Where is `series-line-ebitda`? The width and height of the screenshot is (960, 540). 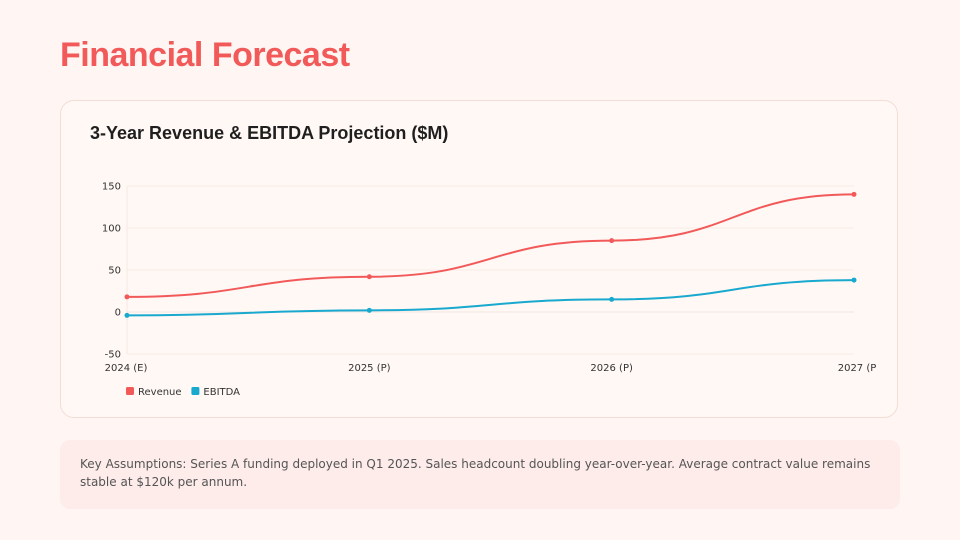 series-line-ebitda is located at coordinates (490, 298).